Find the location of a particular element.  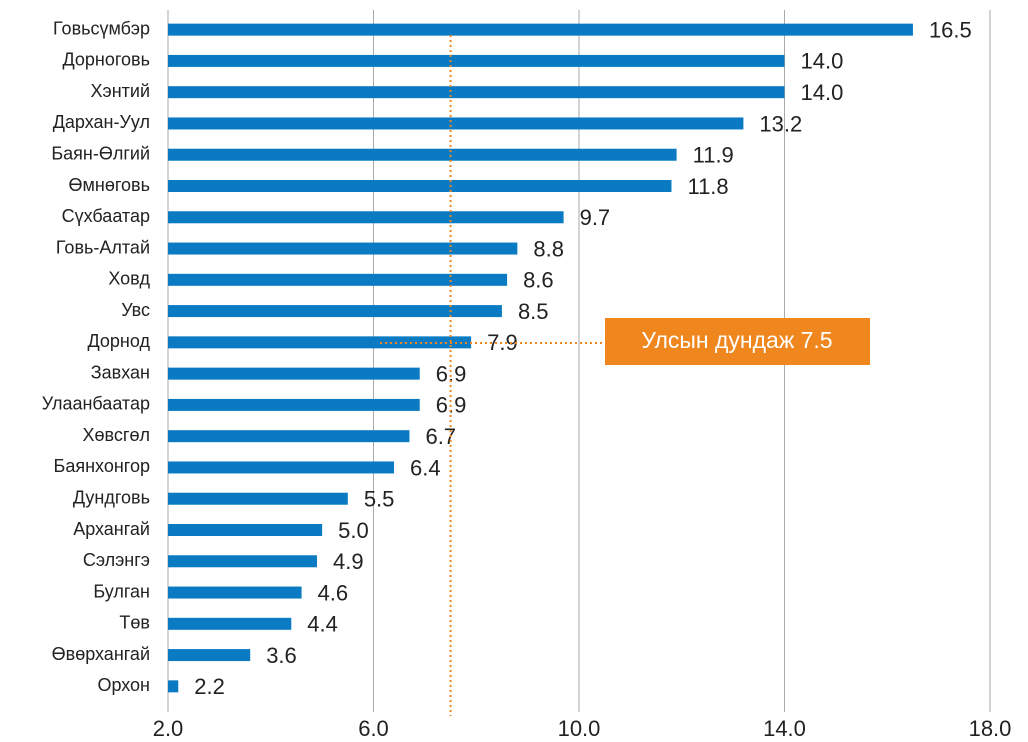

x-tick-label: 18.0 is located at coordinates (990, 728).